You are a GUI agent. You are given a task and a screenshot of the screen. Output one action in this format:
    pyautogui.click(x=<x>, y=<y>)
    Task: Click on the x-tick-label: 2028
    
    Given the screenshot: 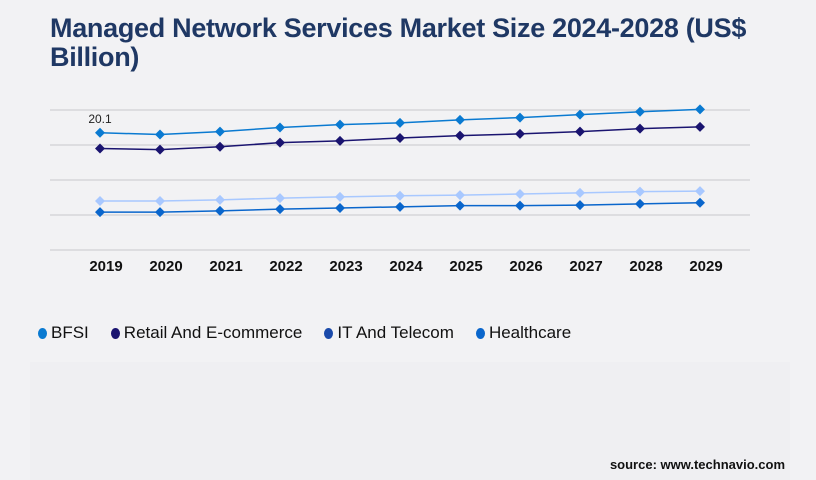 What is the action you would take?
    pyautogui.click(x=645, y=266)
    